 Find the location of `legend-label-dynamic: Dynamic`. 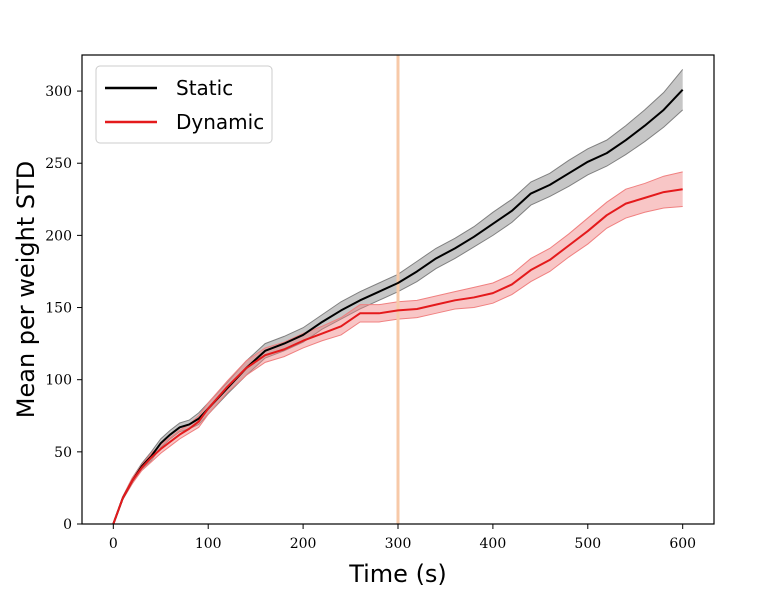

legend-label-dynamic: Dynamic is located at coordinates (220, 122).